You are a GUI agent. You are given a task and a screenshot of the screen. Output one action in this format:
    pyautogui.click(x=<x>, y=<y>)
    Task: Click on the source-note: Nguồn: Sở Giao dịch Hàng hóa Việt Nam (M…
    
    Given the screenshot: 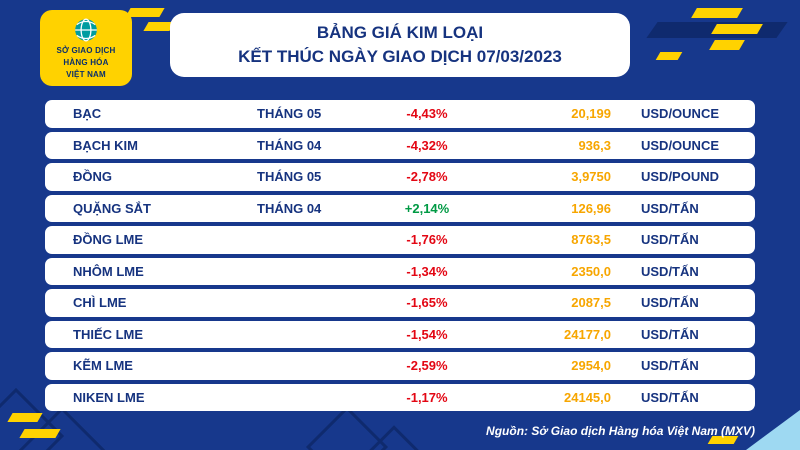 What is the action you would take?
    pyautogui.click(x=620, y=431)
    